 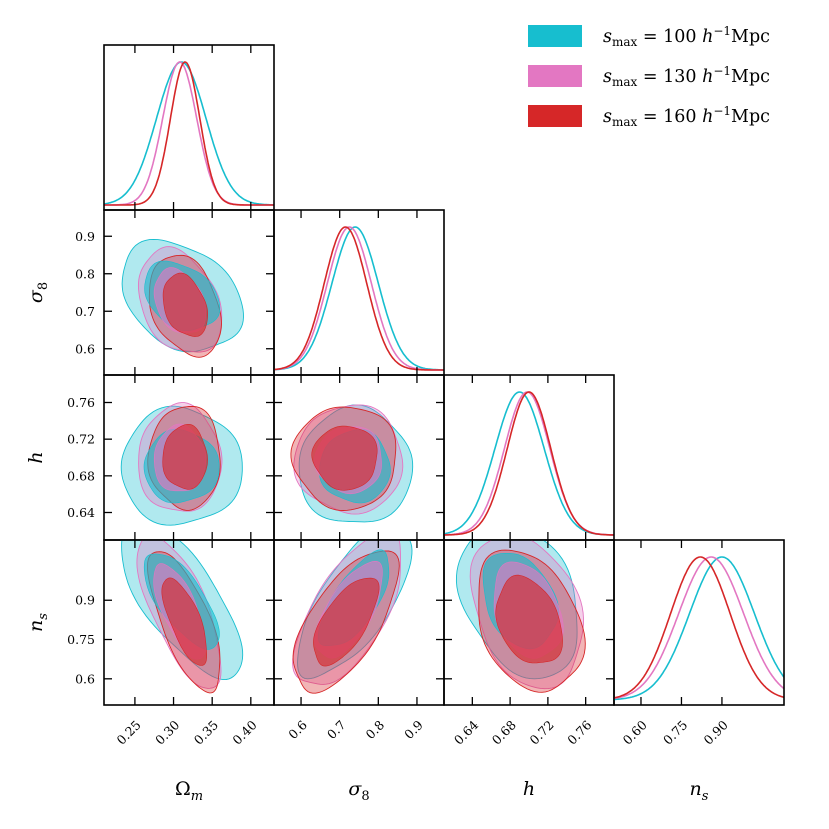 I want to click on panel-h-ns: 0.64 0.68 0.72 0.76, so click(x=529, y=643).